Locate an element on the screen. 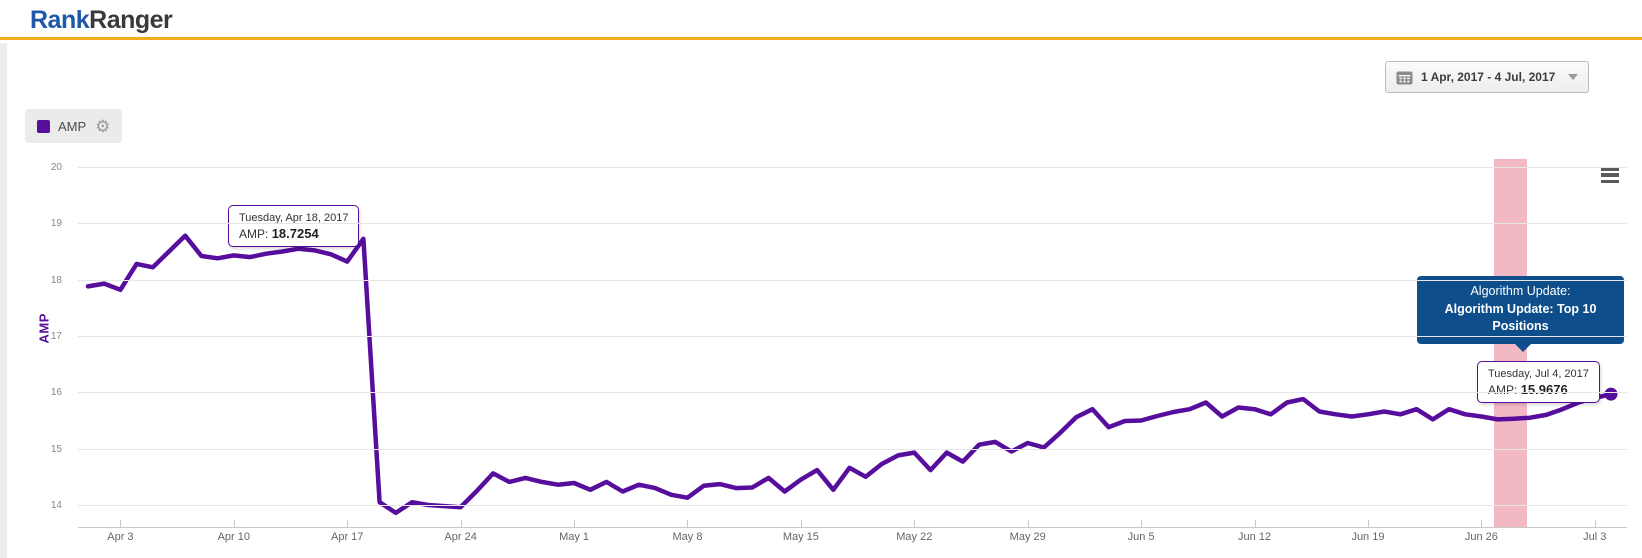 Image resolution: width=1642 pixels, height=558 pixels. y-axis-label: 18 is located at coordinates (56, 280).